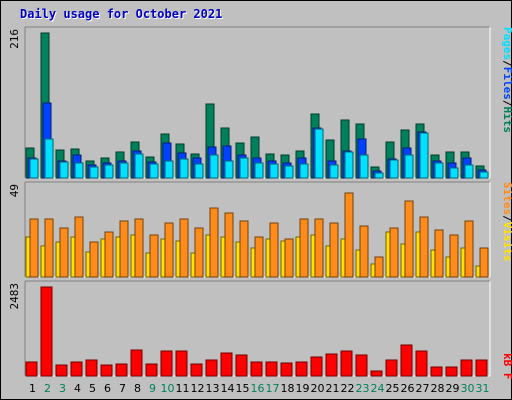 This screenshot has height=400, width=512. I want to click on x-tick-label: 10, so click(168, 388).